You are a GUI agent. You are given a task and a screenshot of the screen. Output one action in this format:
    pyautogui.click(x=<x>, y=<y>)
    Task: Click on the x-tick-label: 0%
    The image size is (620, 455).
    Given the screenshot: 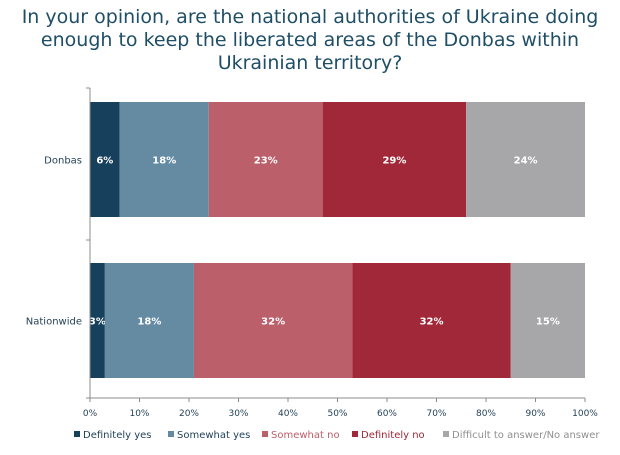 What is the action you would take?
    pyautogui.click(x=90, y=414)
    